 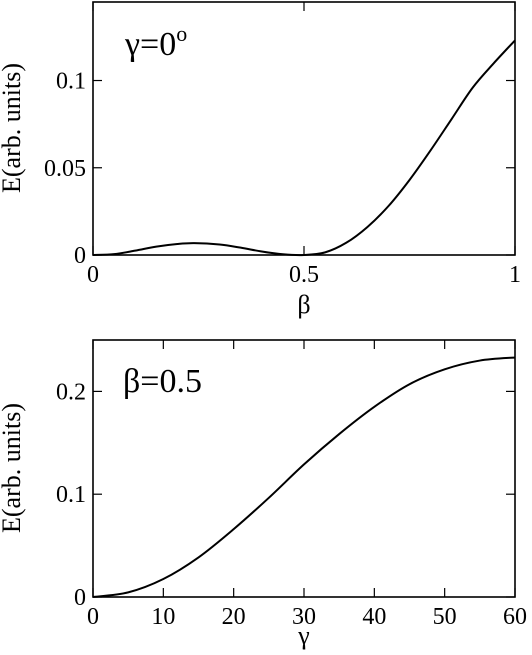 What do you see at coordinates (65, 169) in the screenshot?
I see `top-ytick-label: 0.05` at bounding box center [65, 169].